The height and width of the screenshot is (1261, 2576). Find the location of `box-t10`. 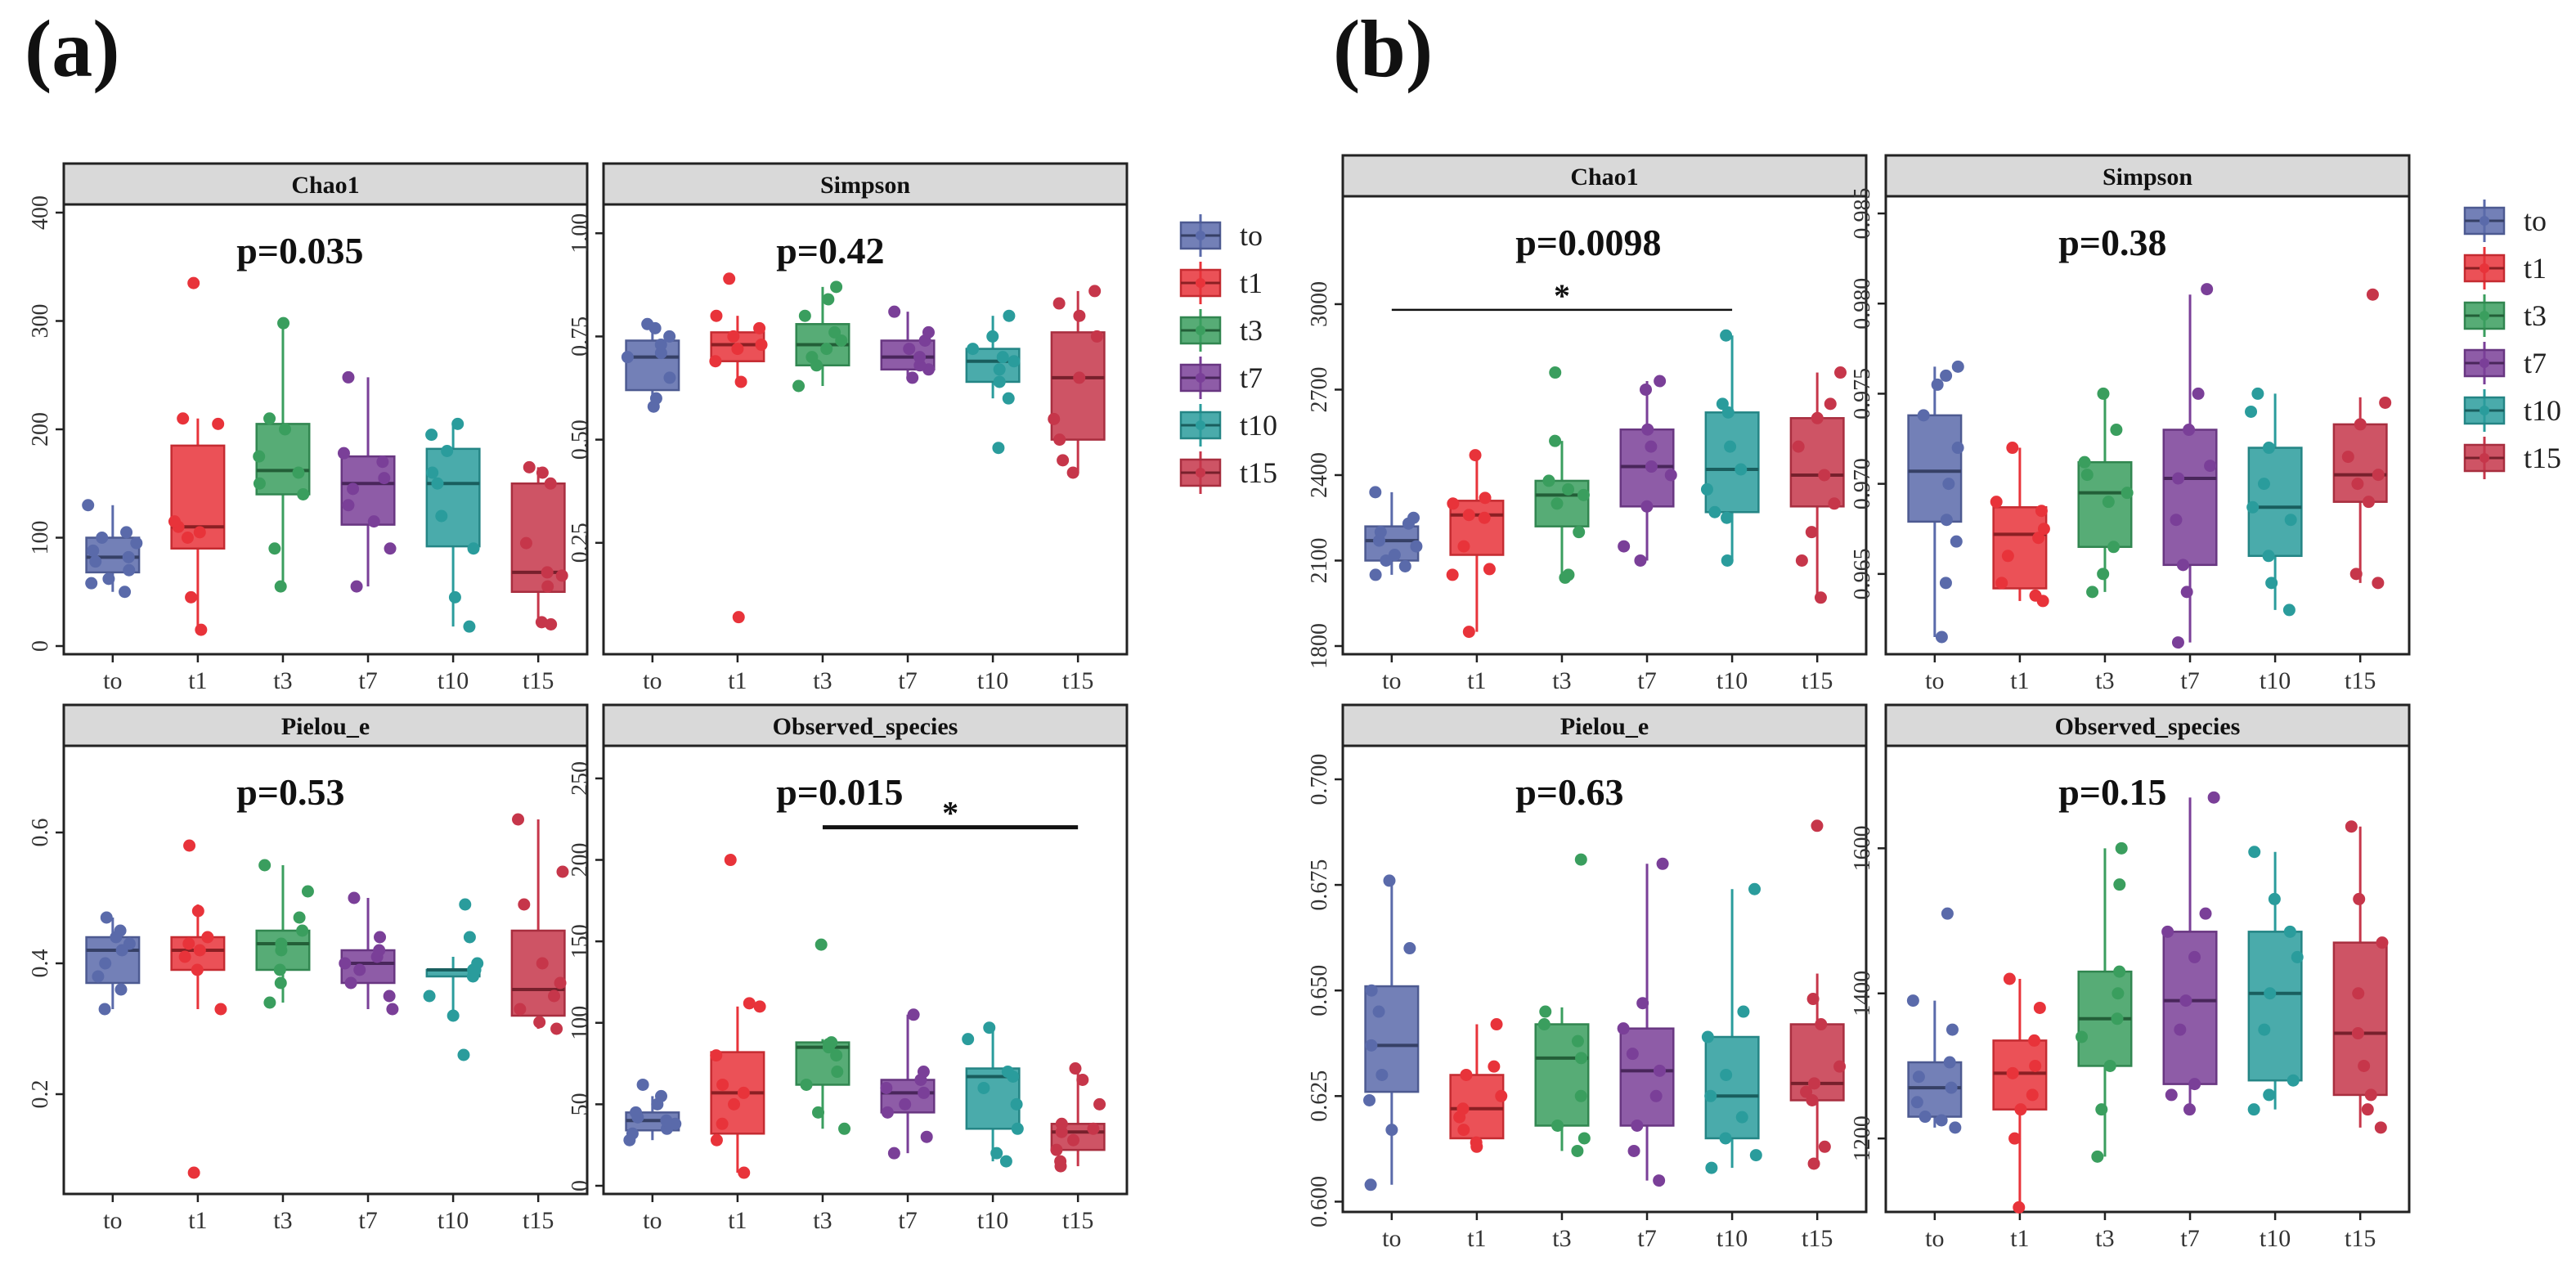

box-t10 is located at coordinates (1732, 1028).